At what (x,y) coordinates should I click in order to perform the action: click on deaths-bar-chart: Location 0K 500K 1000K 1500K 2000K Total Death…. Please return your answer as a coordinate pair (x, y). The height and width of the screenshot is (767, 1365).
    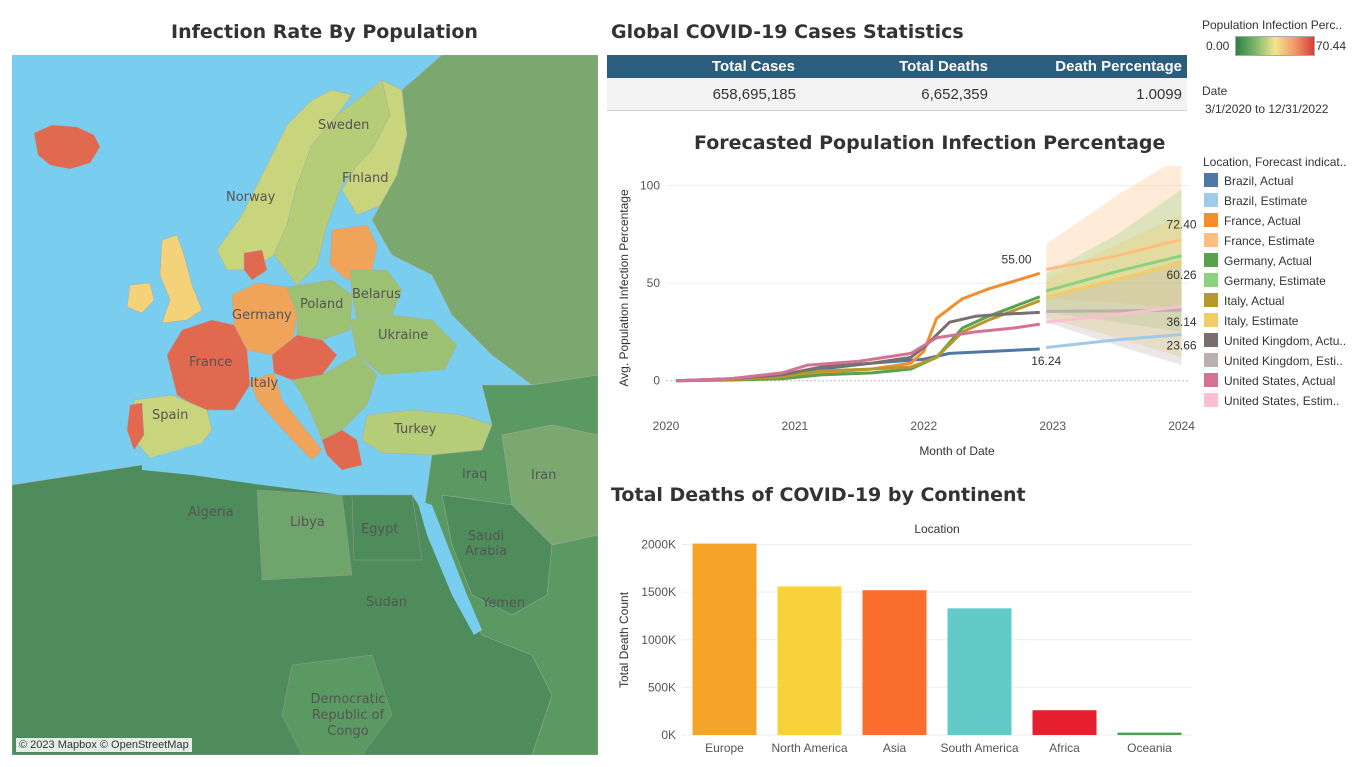
    Looking at the image, I should click on (902, 637).